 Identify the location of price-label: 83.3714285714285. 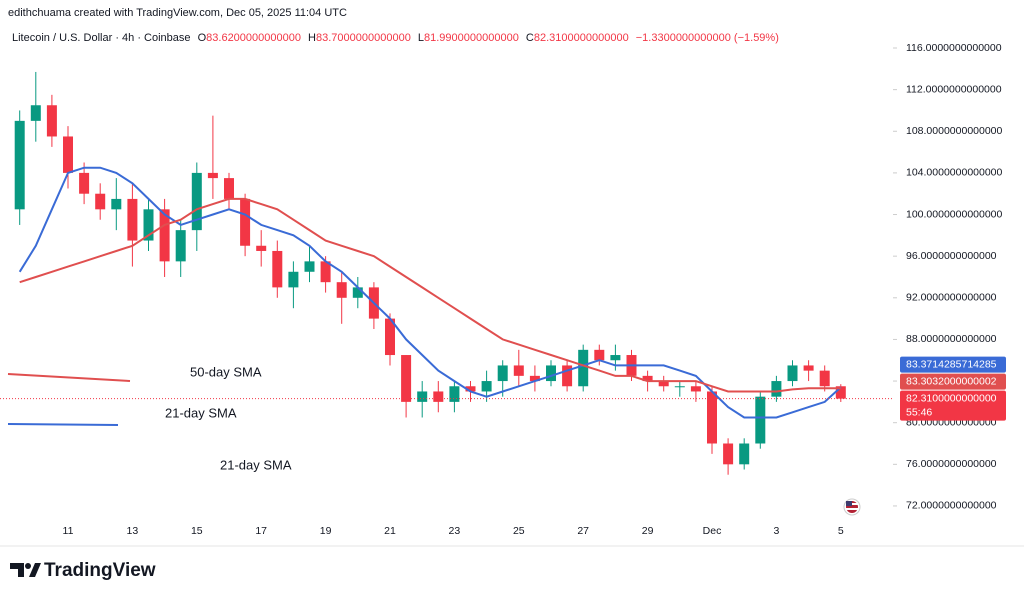
(951, 364).